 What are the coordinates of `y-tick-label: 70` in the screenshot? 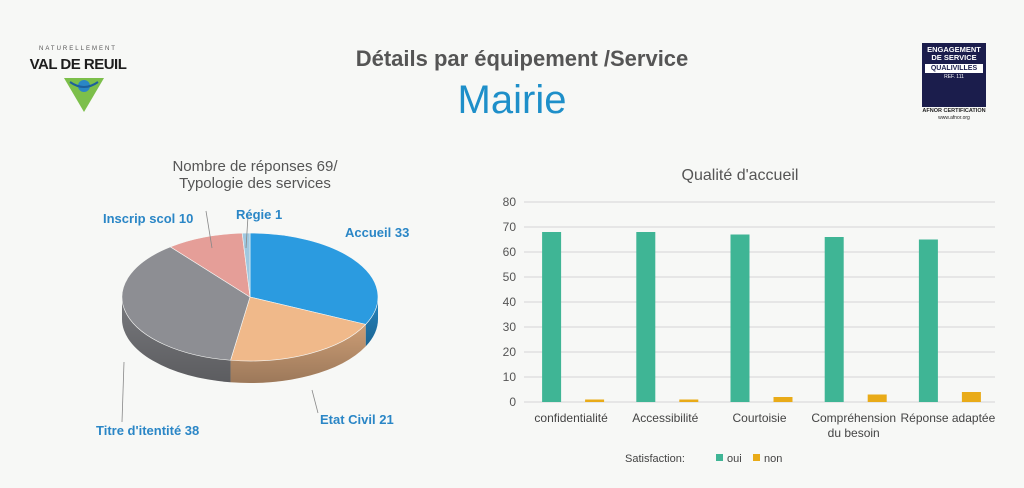 It's located at (510, 227).